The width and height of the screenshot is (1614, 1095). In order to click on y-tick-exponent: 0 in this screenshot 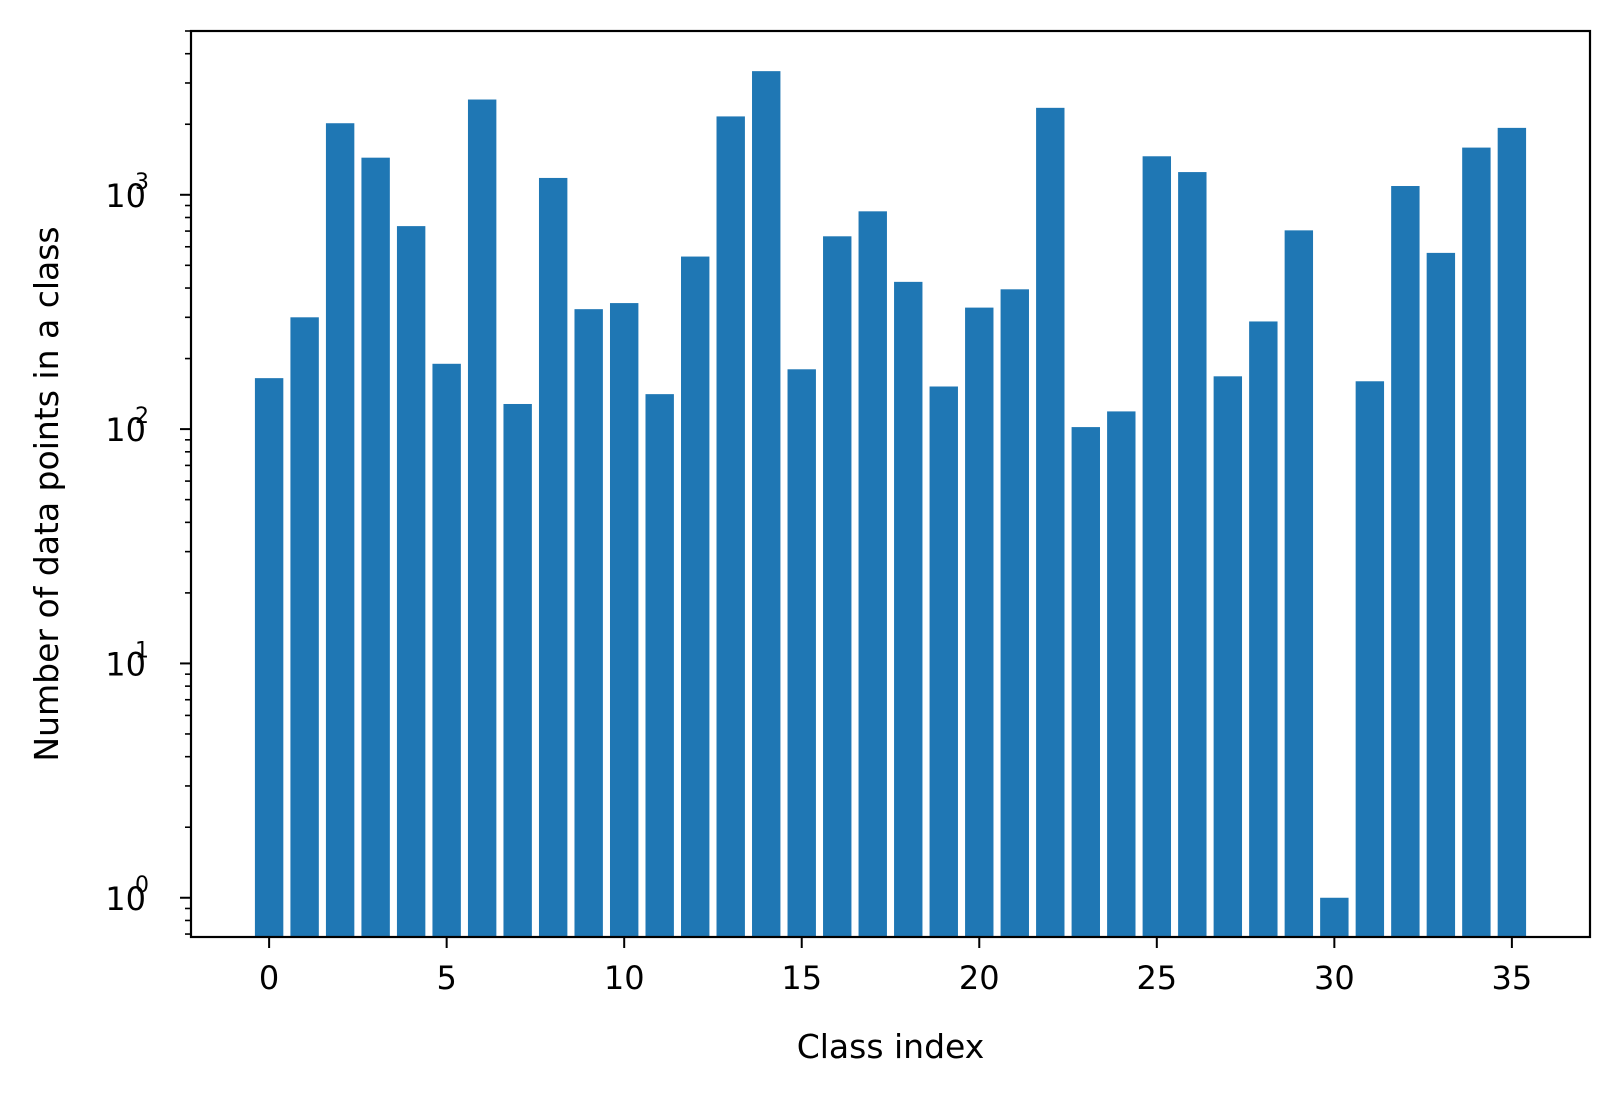, I will do `click(142, 885)`.